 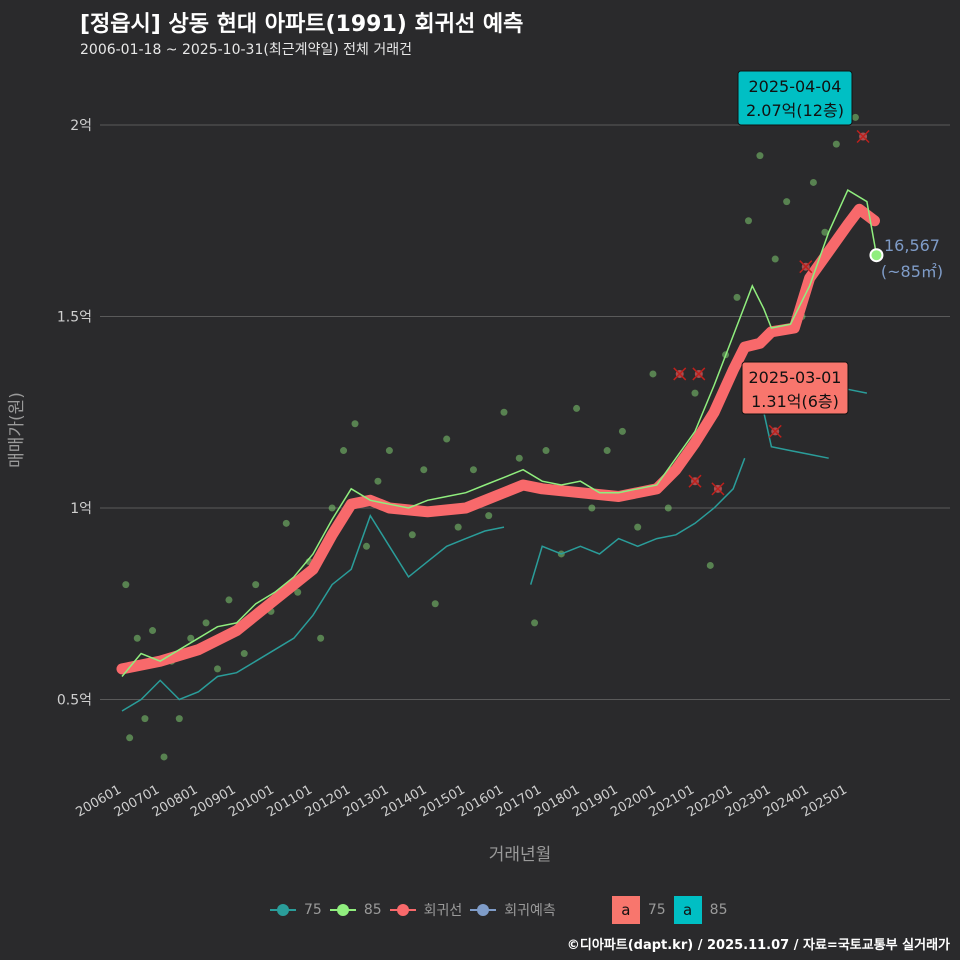 What do you see at coordinates (795, 110) in the screenshot?
I see `max-annotation-value: 2.07억(12층)` at bounding box center [795, 110].